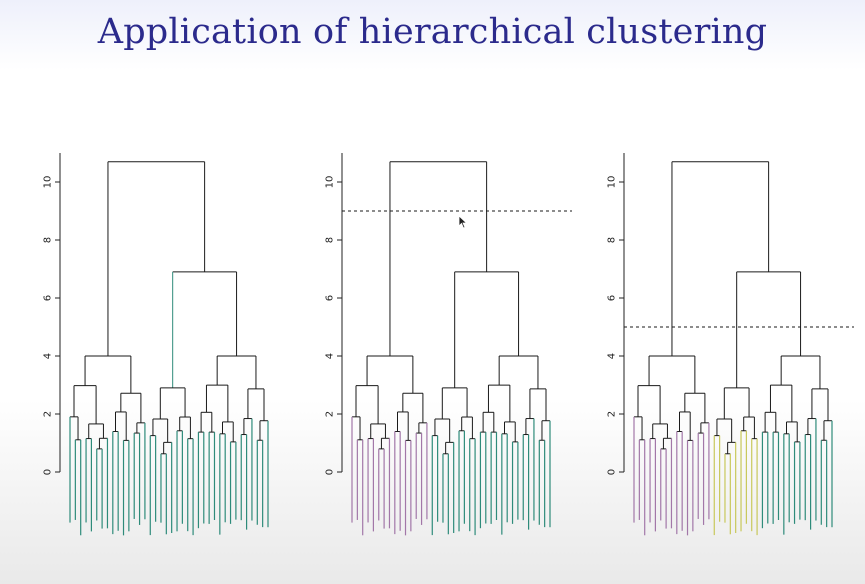 The height and width of the screenshot is (584, 865). Describe the element at coordinates (432, 32) in the screenshot. I see `slide-title: Application of hierarchical clustering` at that location.